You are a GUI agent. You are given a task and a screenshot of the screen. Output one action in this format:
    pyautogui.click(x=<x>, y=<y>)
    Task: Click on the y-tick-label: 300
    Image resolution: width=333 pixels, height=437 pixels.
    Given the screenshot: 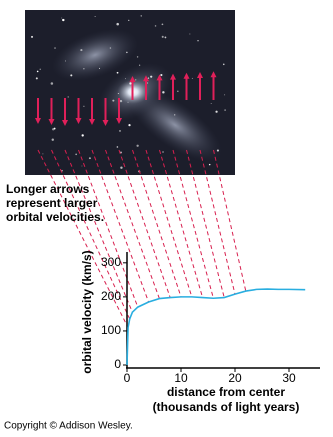 What is the action you would take?
    pyautogui.click(x=111, y=262)
    